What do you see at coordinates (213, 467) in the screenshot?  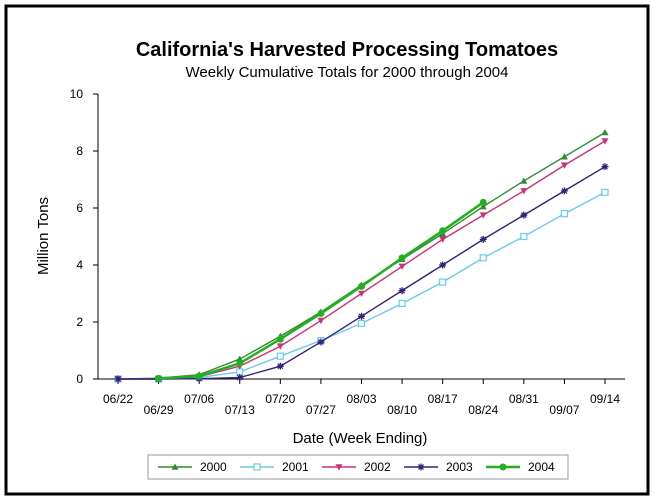 I see `legend-label: 2000` at bounding box center [213, 467].